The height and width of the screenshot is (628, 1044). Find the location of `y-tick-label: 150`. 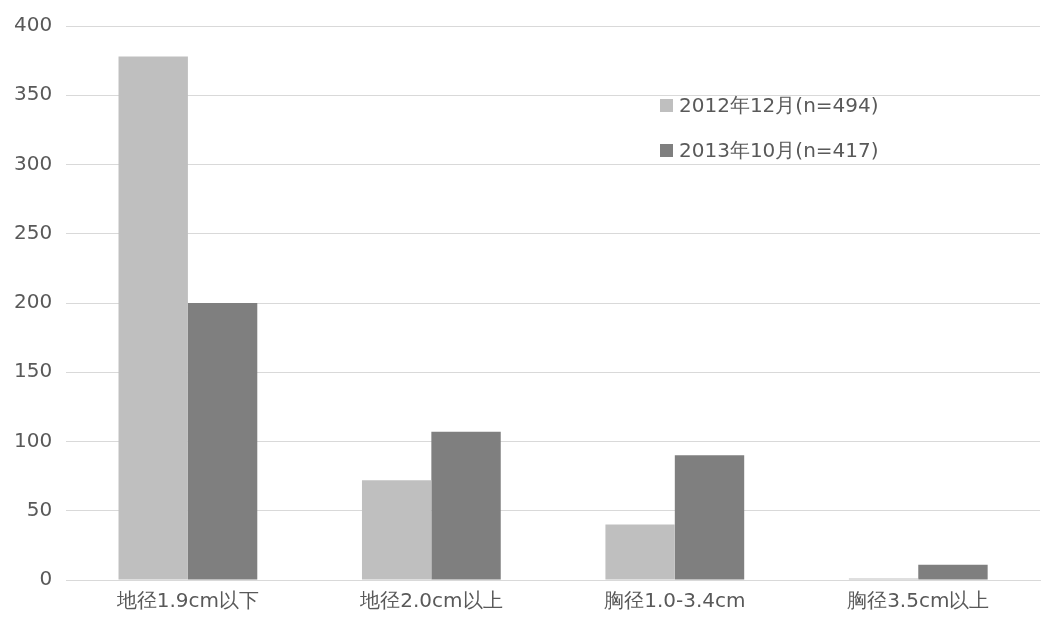

y-tick-label: 150 is located at coordinates (33, 370).